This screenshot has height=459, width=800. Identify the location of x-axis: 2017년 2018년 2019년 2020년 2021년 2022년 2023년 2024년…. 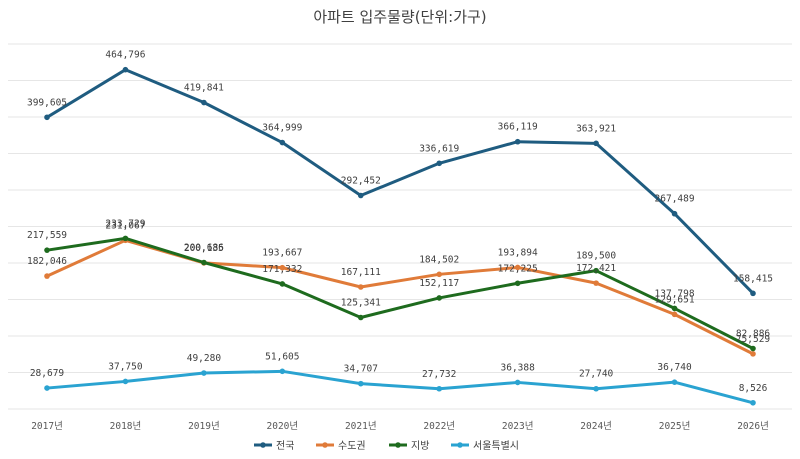
(400, 426).